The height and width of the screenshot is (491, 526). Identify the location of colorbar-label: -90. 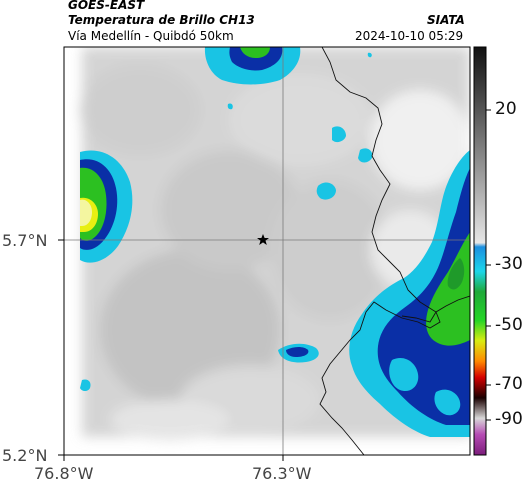
(509, 419).